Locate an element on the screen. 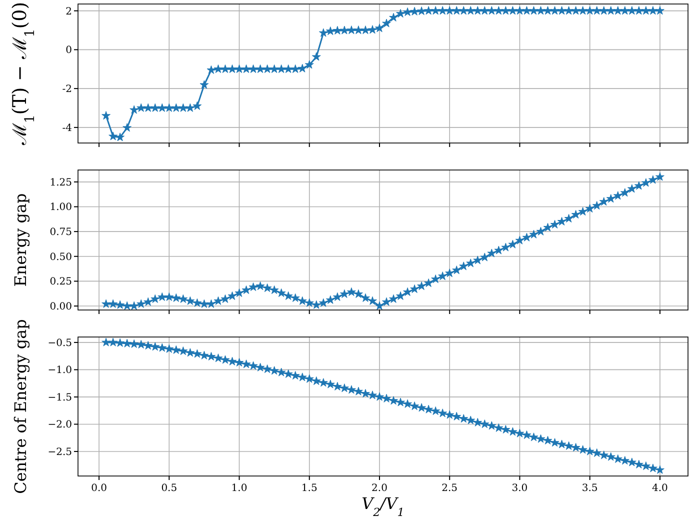 The width and height of the screenshot is (699, 520). y-tick-label: −2.5 is located at coordinates (60, 452).